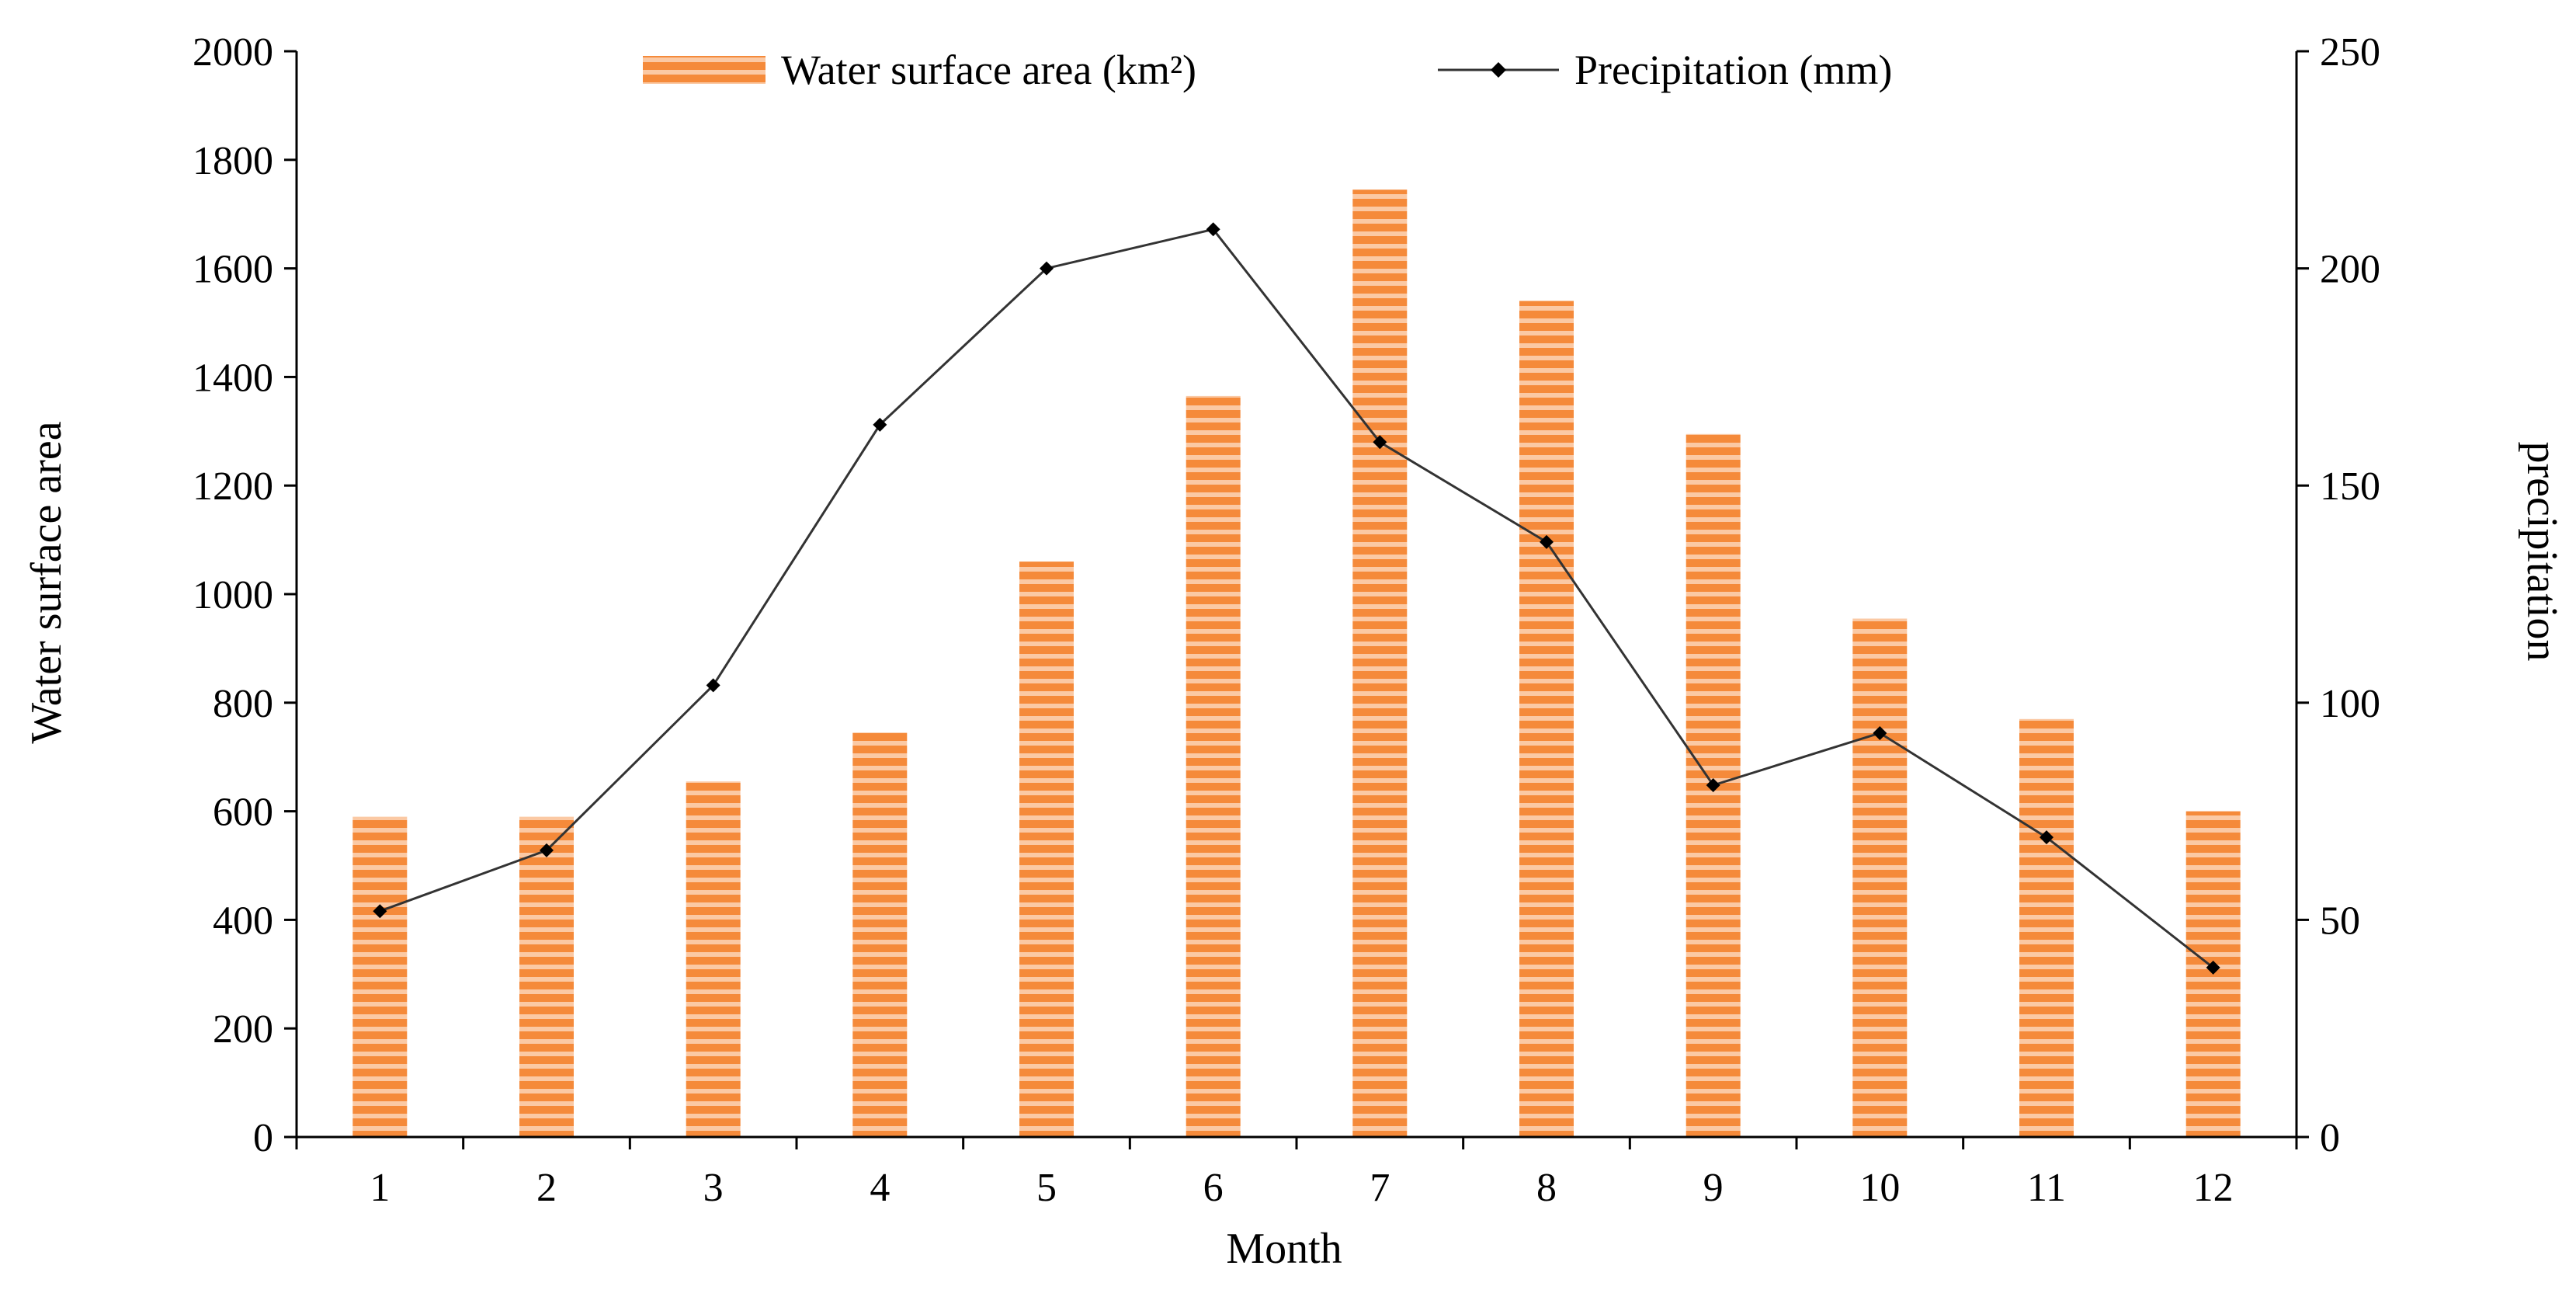 This screenshot has width=2576, height=1290. I want to click on x-tick-label: 3, so click(713, 1188).